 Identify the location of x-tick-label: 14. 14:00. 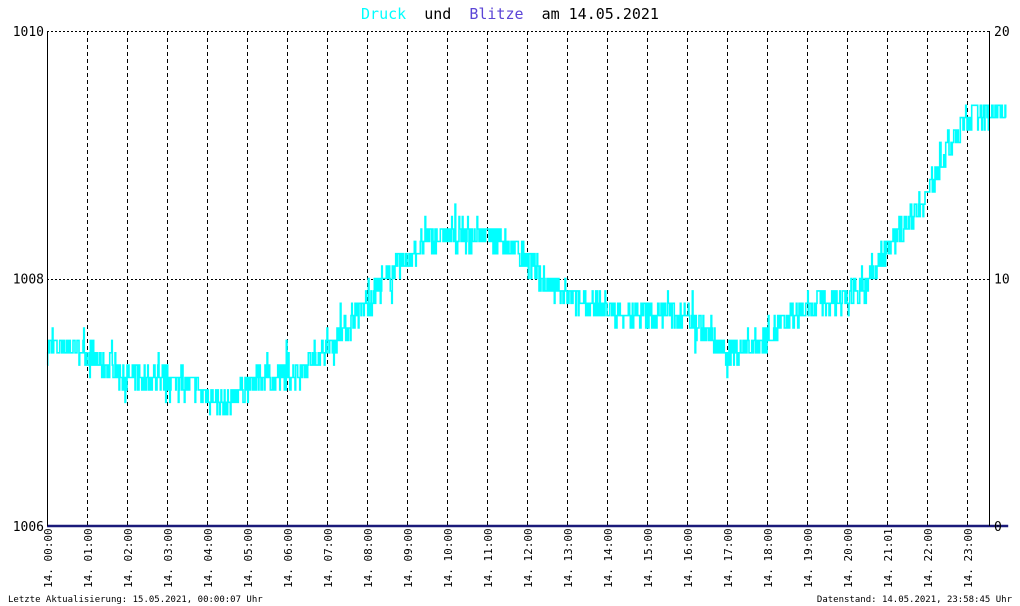
(608, 558).